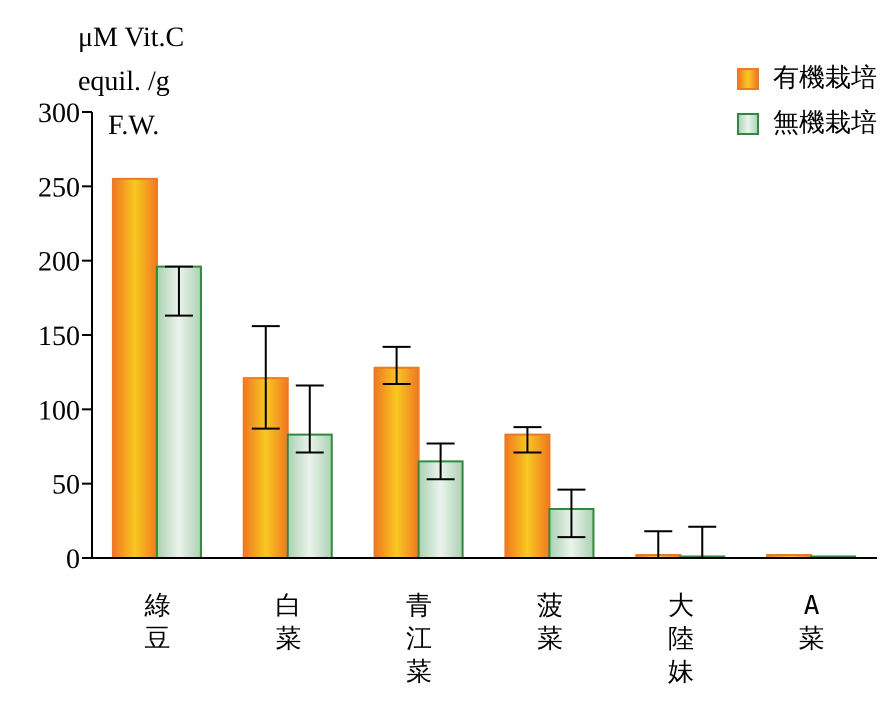 The height and width of the screenshot is (705, 885). Describe the element at coordinates (59, 336) in the screenshot. I see `y-tick-label: 150` at that location.